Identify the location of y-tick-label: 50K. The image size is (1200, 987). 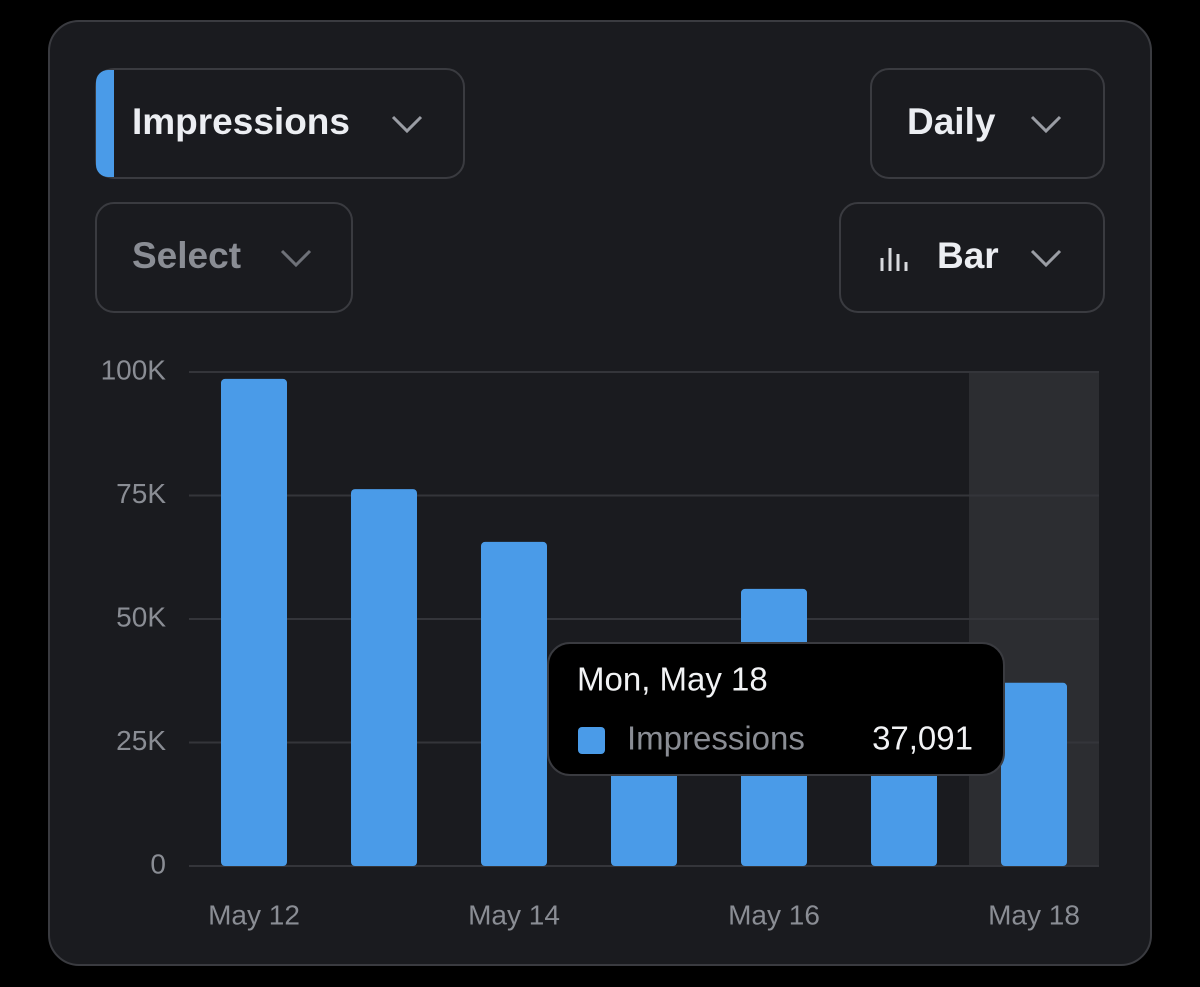
(141, 616).